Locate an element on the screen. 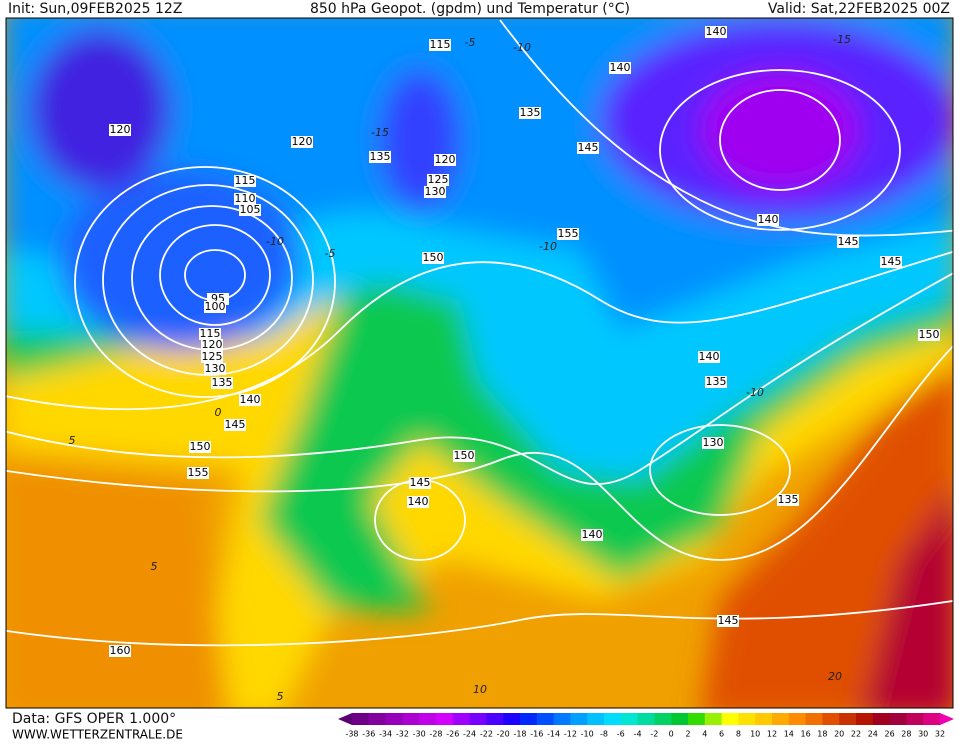 This screenshot has width=959, height=747. init-text: Init: Sun,09FEB2025 12Z is located at coordinates (95, 9).